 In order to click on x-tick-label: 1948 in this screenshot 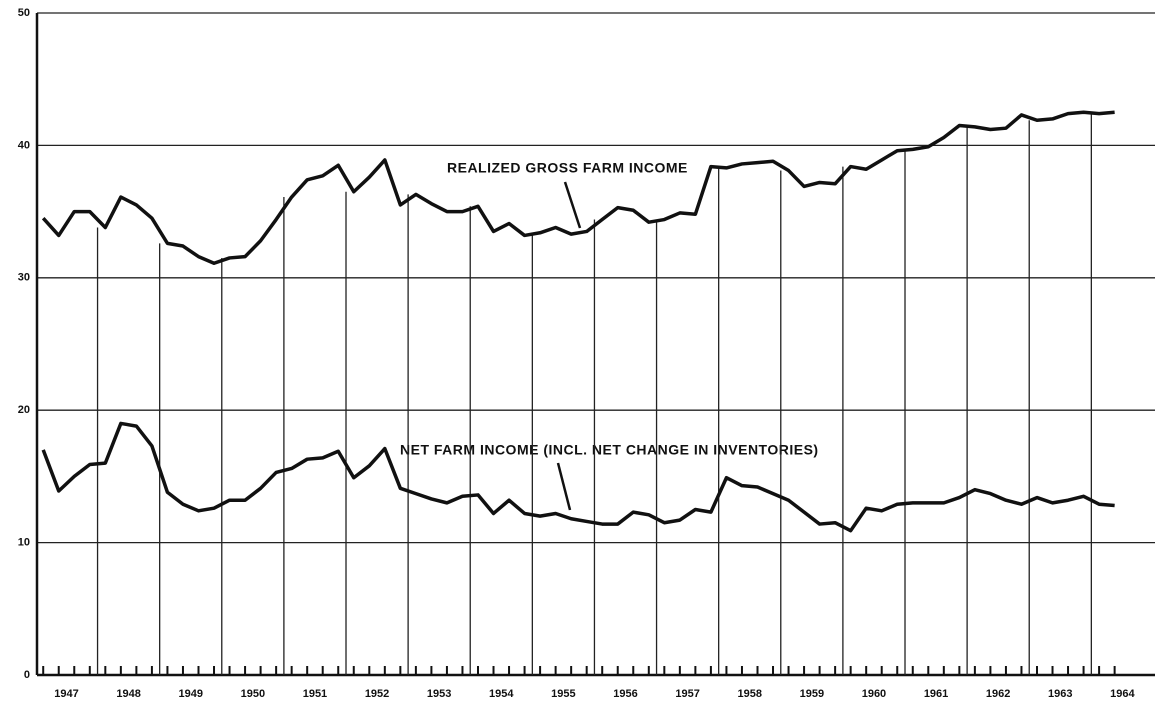, I will do `click(128, 694)`.